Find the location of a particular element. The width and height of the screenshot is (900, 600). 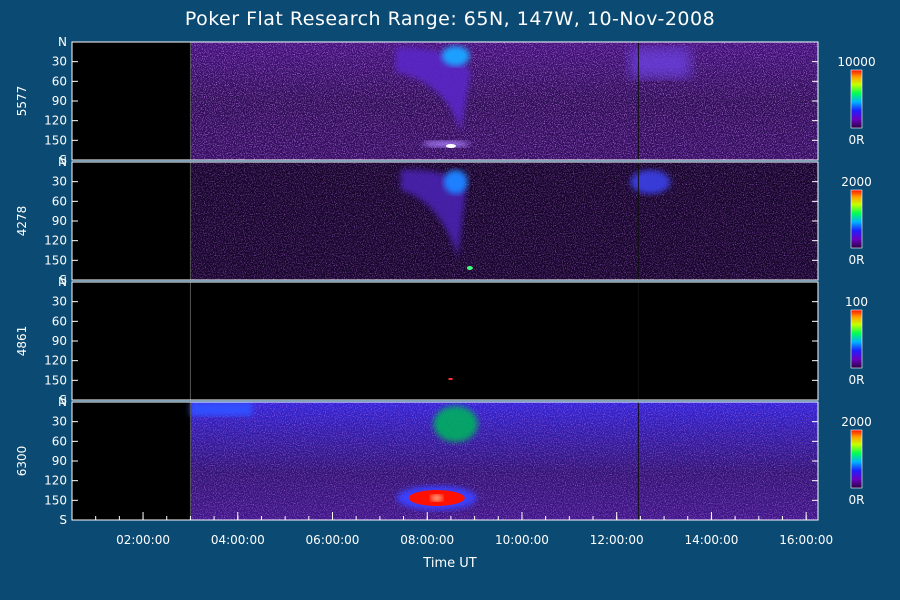

colorbar-max-label: 100 is located at coordinates (856, 302).